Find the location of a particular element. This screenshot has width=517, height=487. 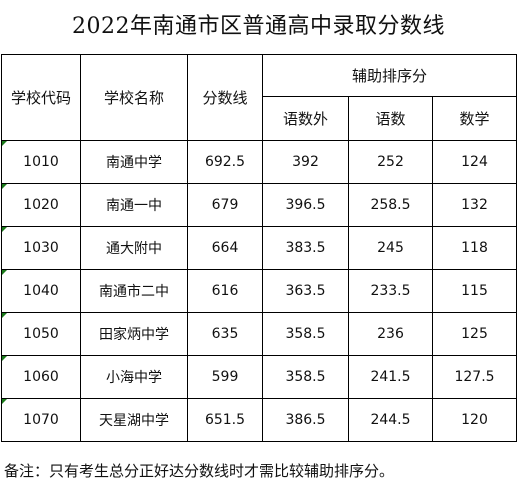

school-name-cell: 通大附中 is located at coordinates (134, 248).